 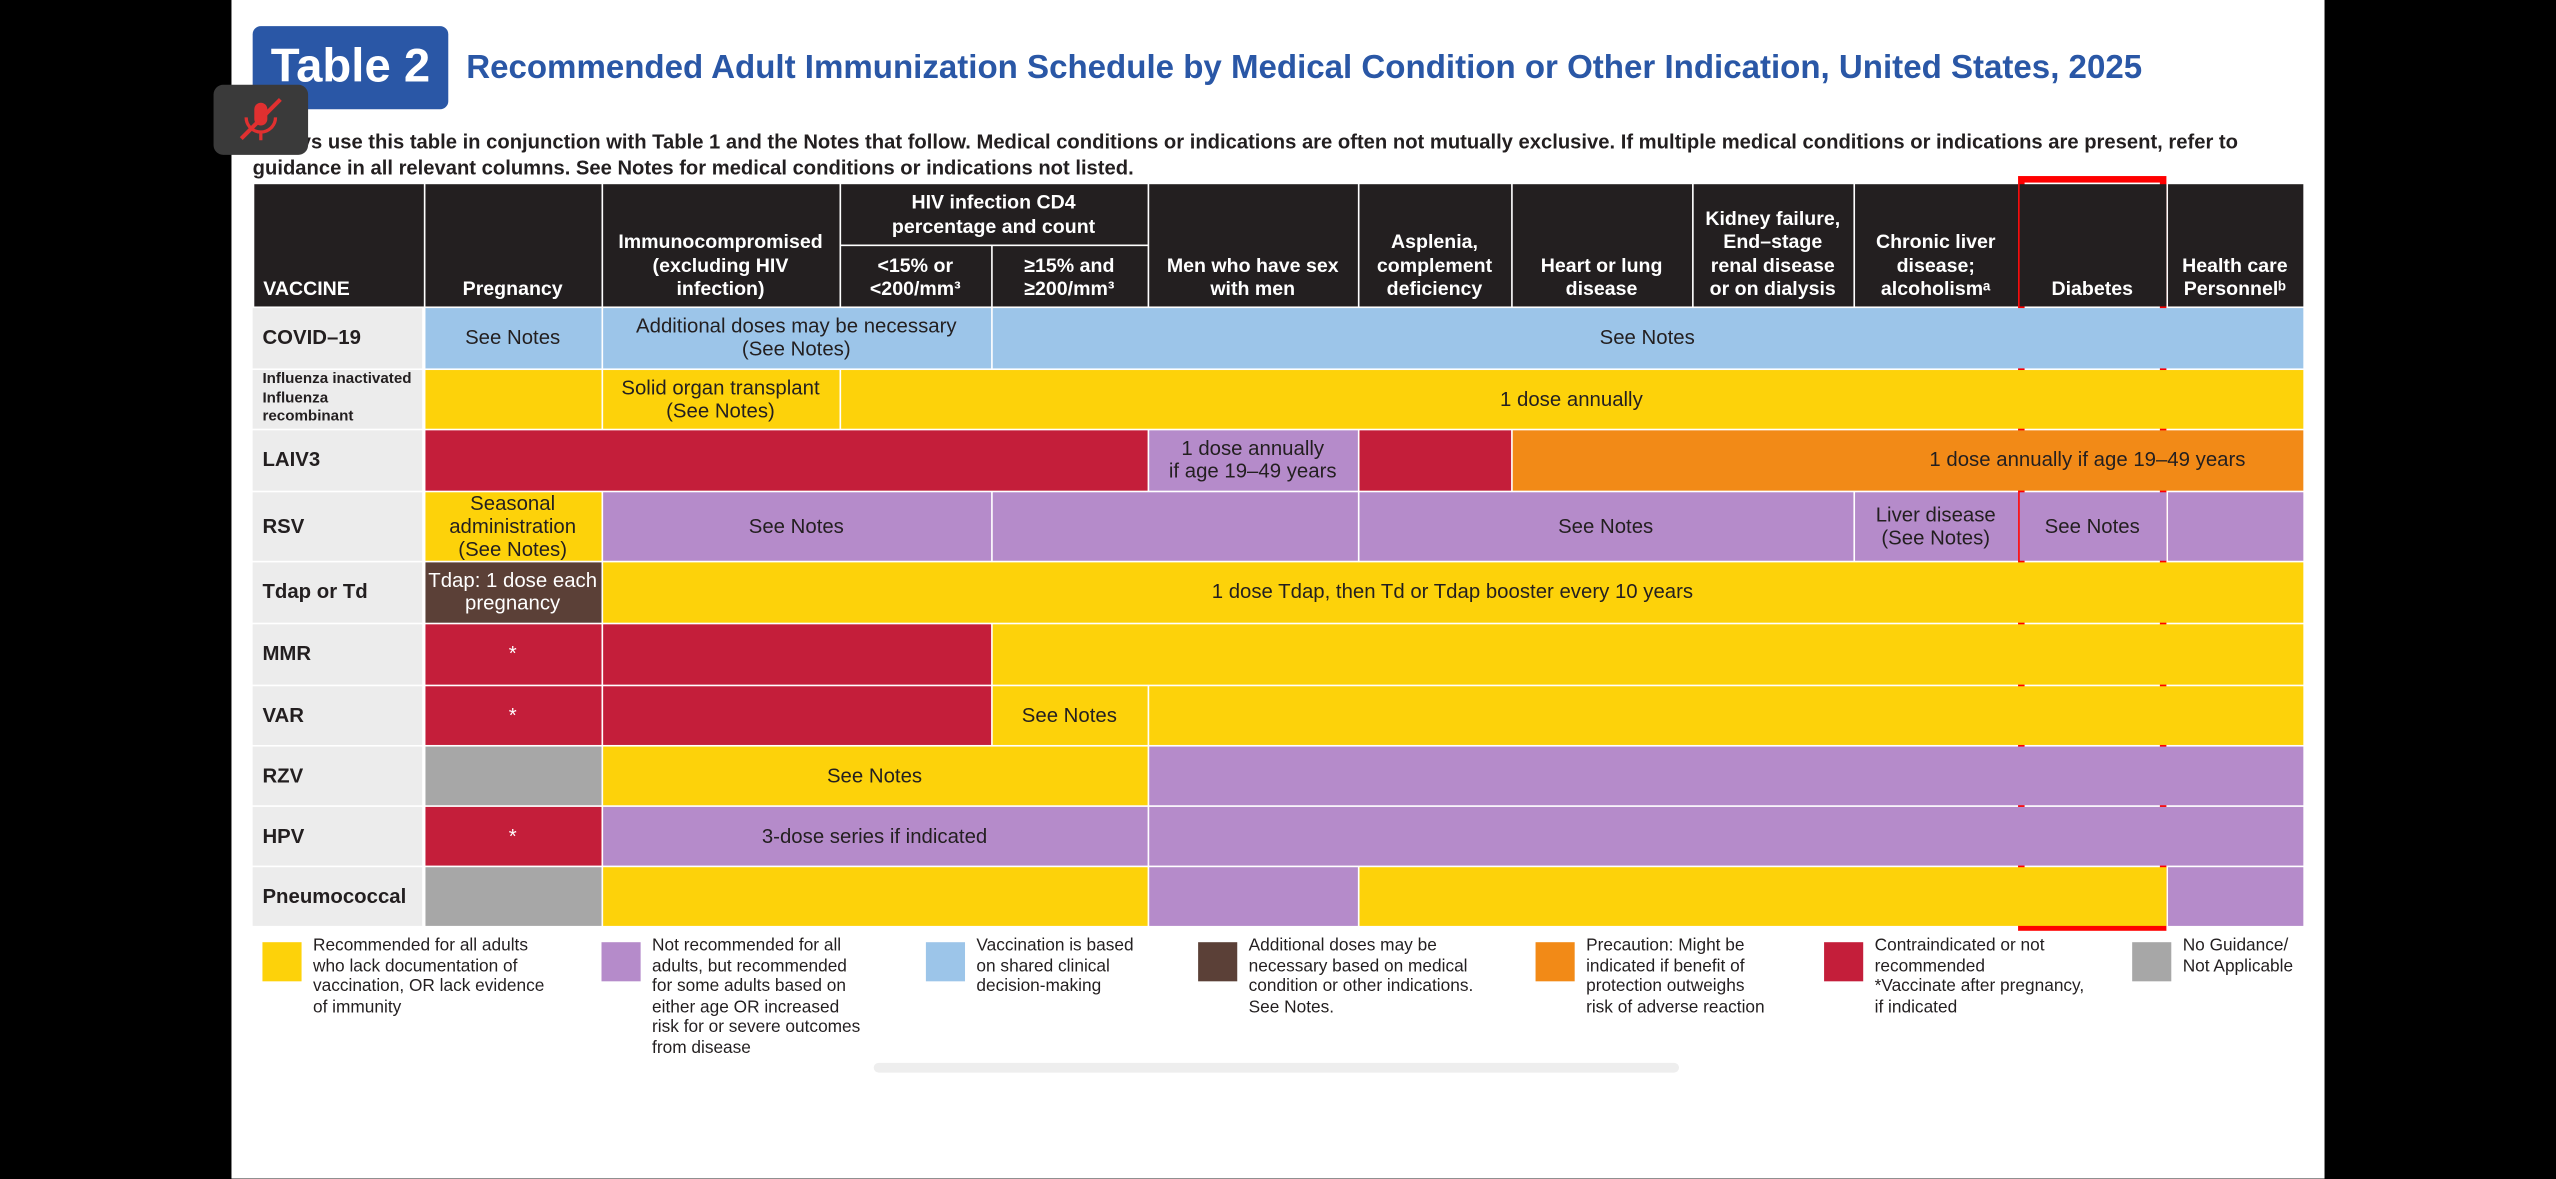 What do you see at coordinates (337, 591) in the screenshot?
I see `row-label: Tdap or Td` at bounding box center [337, 591].